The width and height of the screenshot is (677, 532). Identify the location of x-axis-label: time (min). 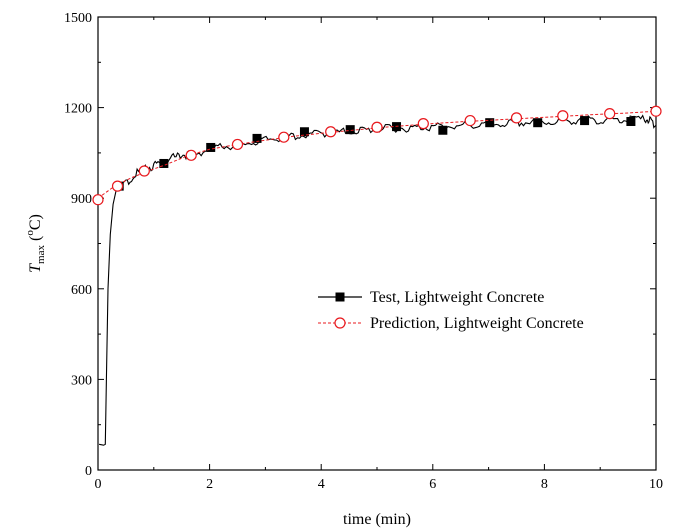
(377, 519).